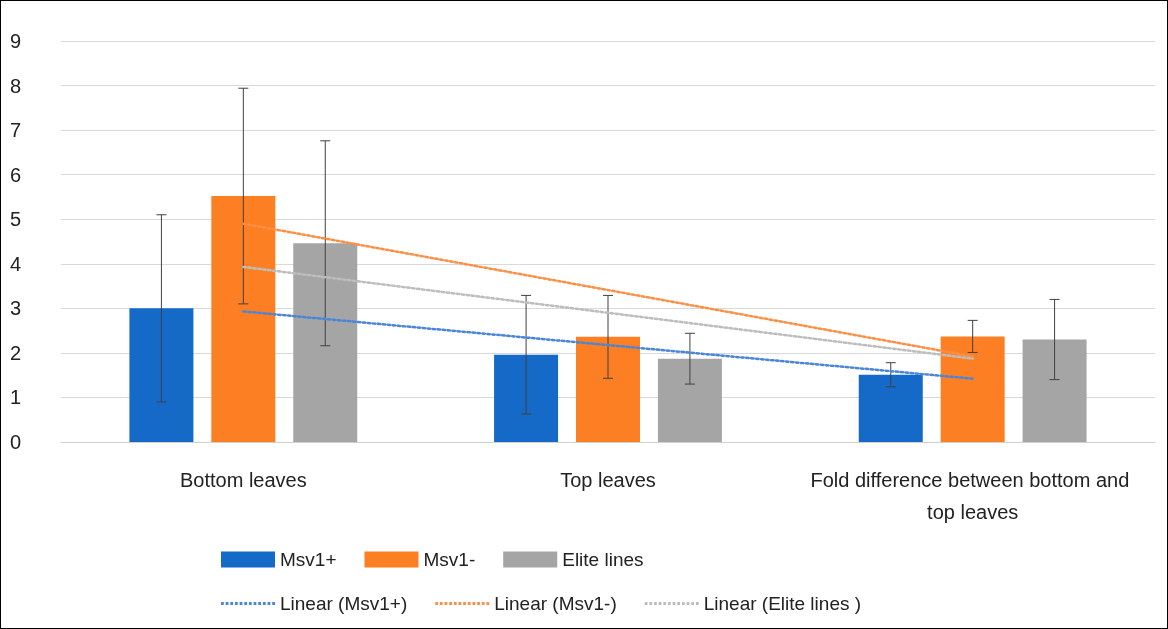  What do you see at coordinates (555, 603) in the screenshot?
I see `legend-label: Linear (Msv1-)` at bounding box center [555, 603].